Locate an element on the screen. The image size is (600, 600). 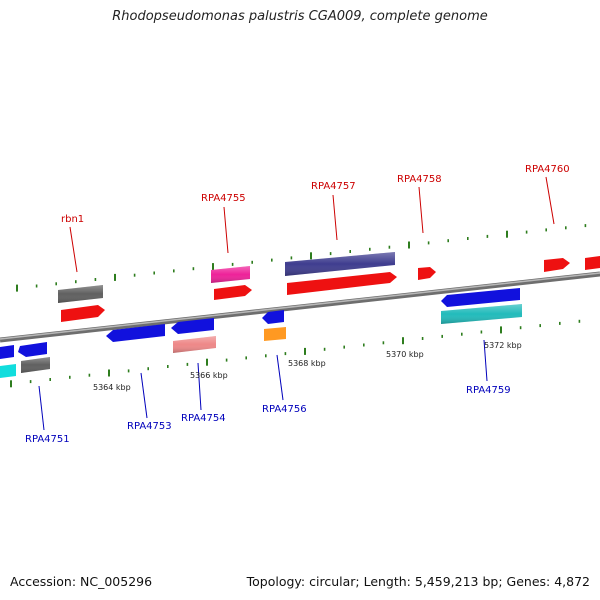
gene-label-rpa4755: RPA4755 is located at coordinates (223, 198).